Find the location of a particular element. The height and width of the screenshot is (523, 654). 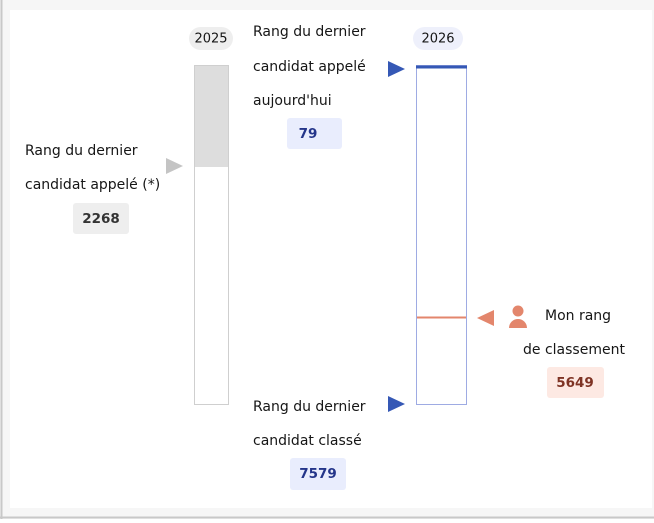

label: candidat appelé (*) is located at coordinates (92, 185).